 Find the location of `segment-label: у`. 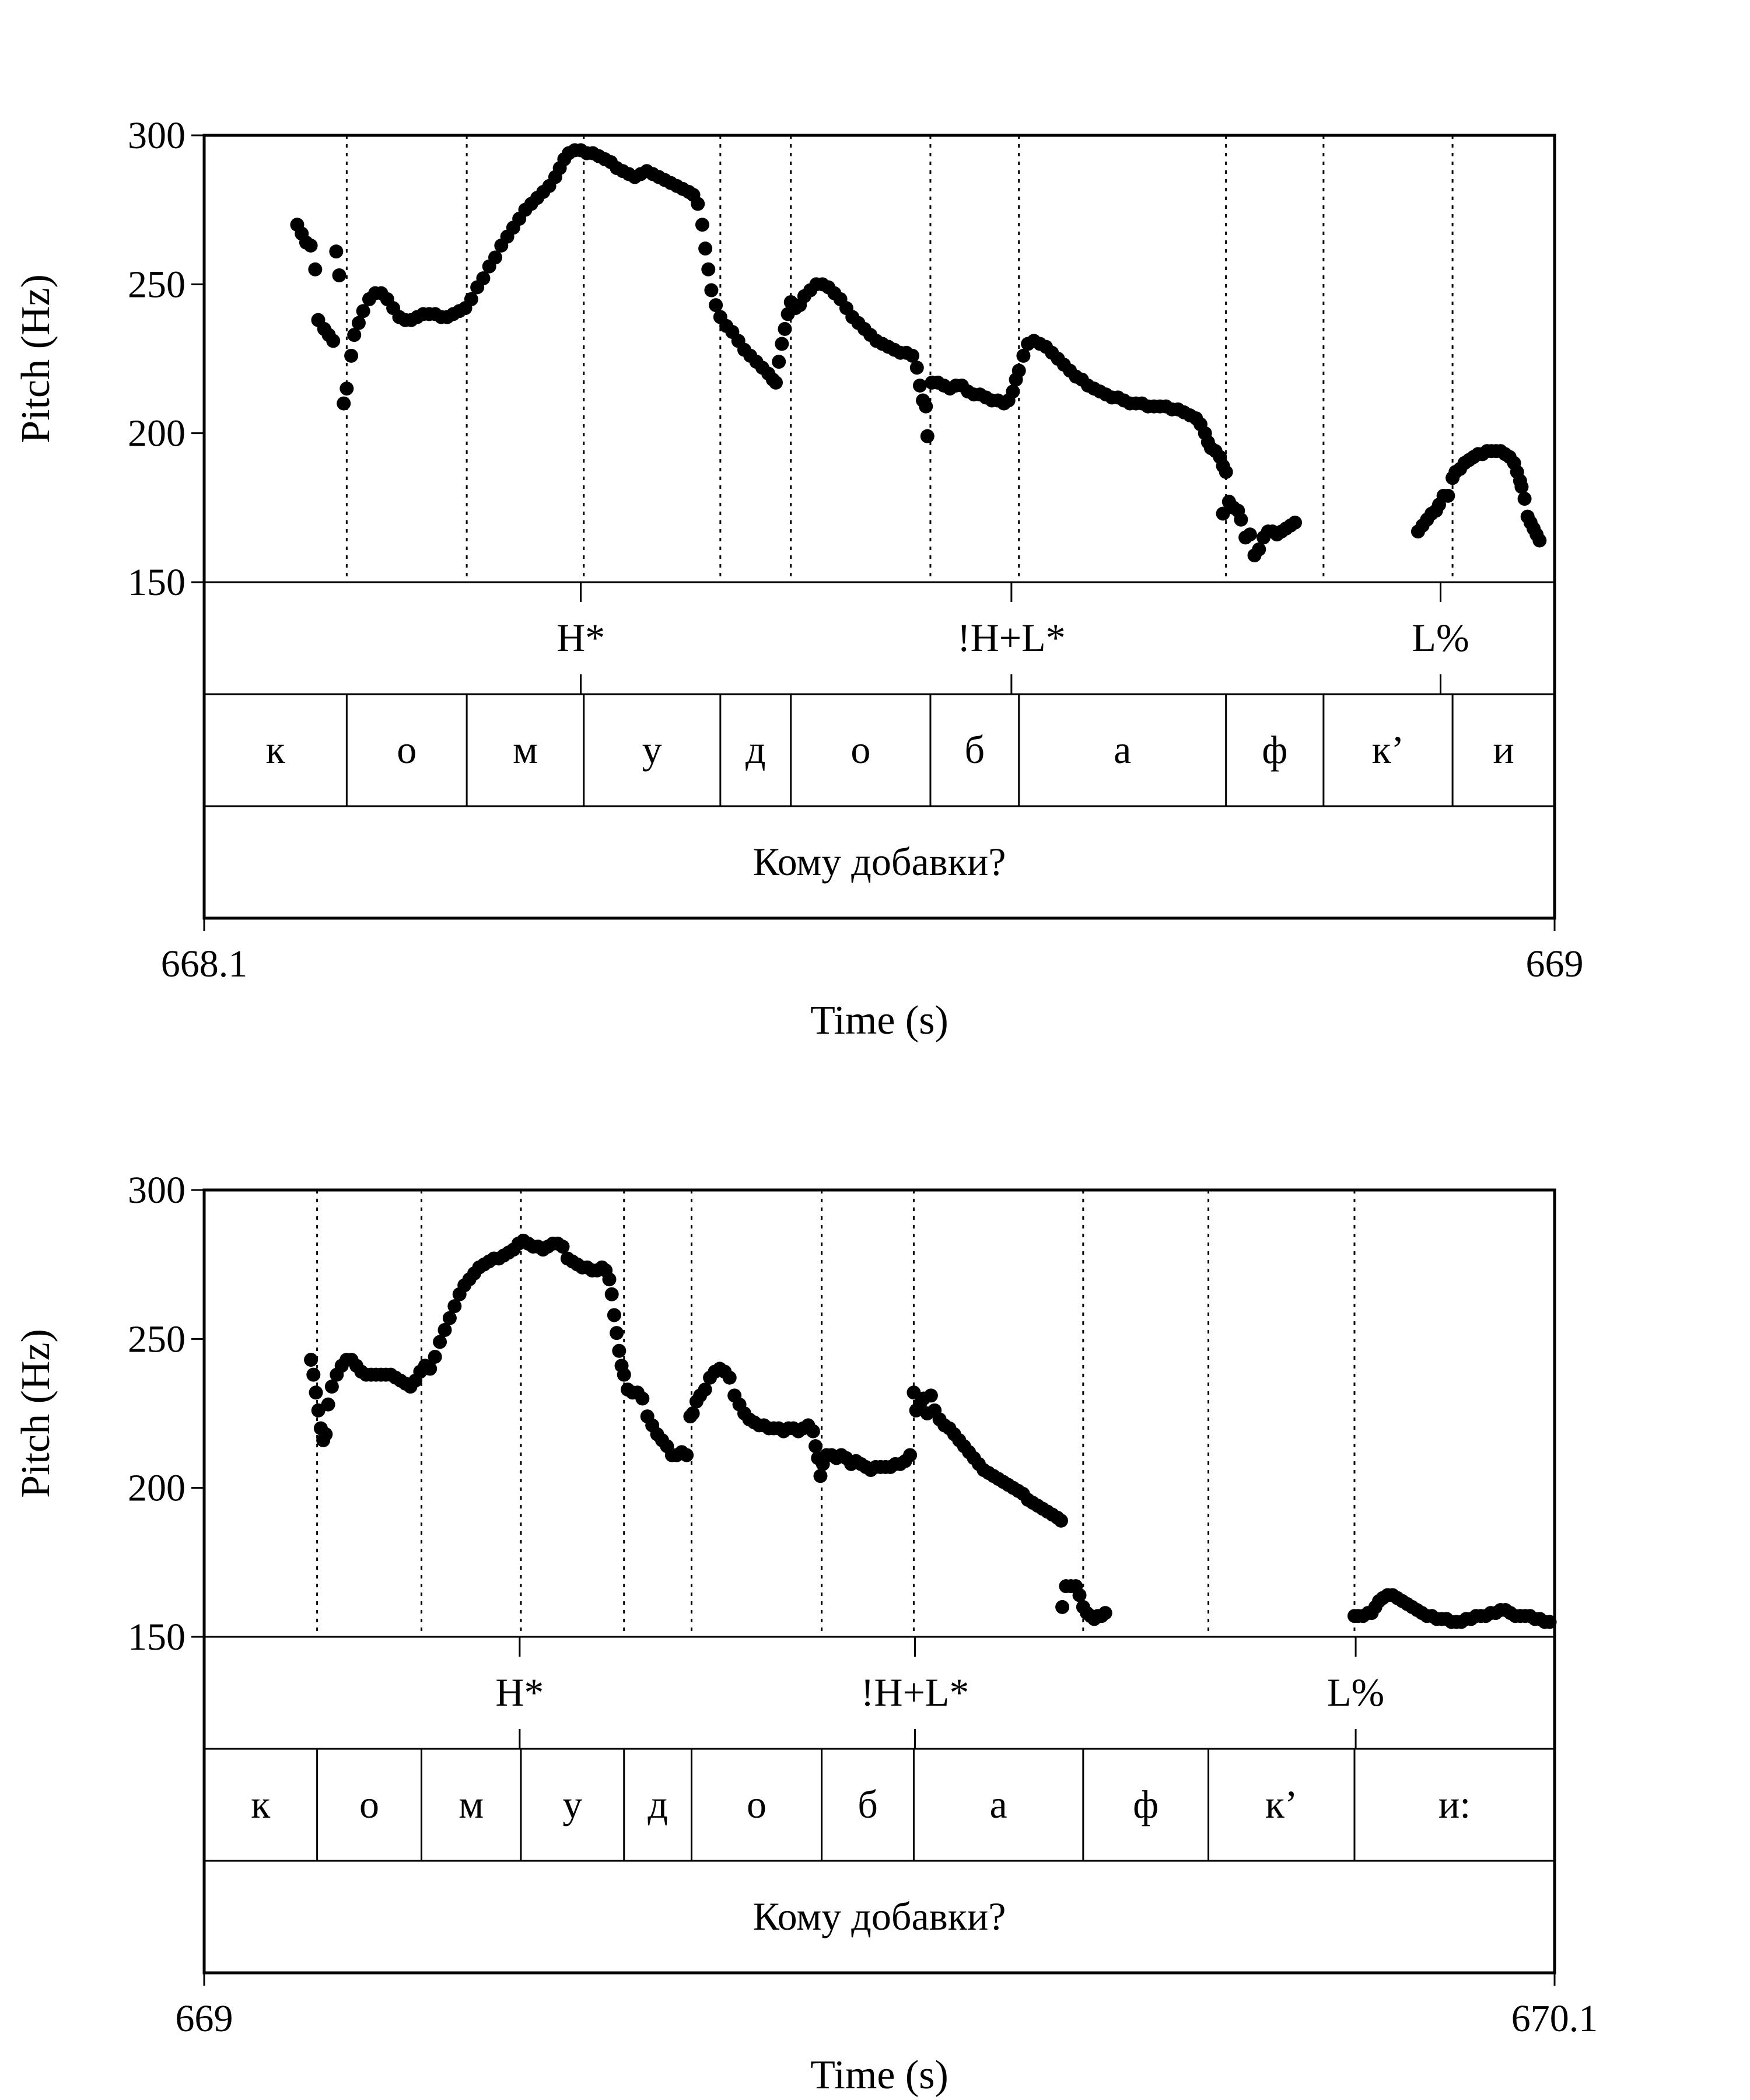

segment-label: у is located at coordinates (572, 1804).